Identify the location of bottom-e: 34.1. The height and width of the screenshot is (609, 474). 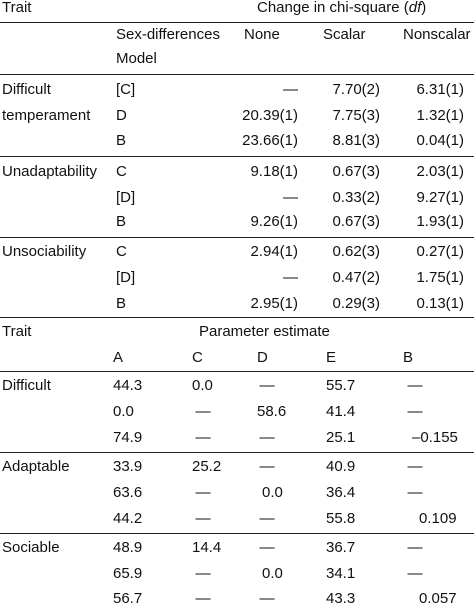
(341, 573).